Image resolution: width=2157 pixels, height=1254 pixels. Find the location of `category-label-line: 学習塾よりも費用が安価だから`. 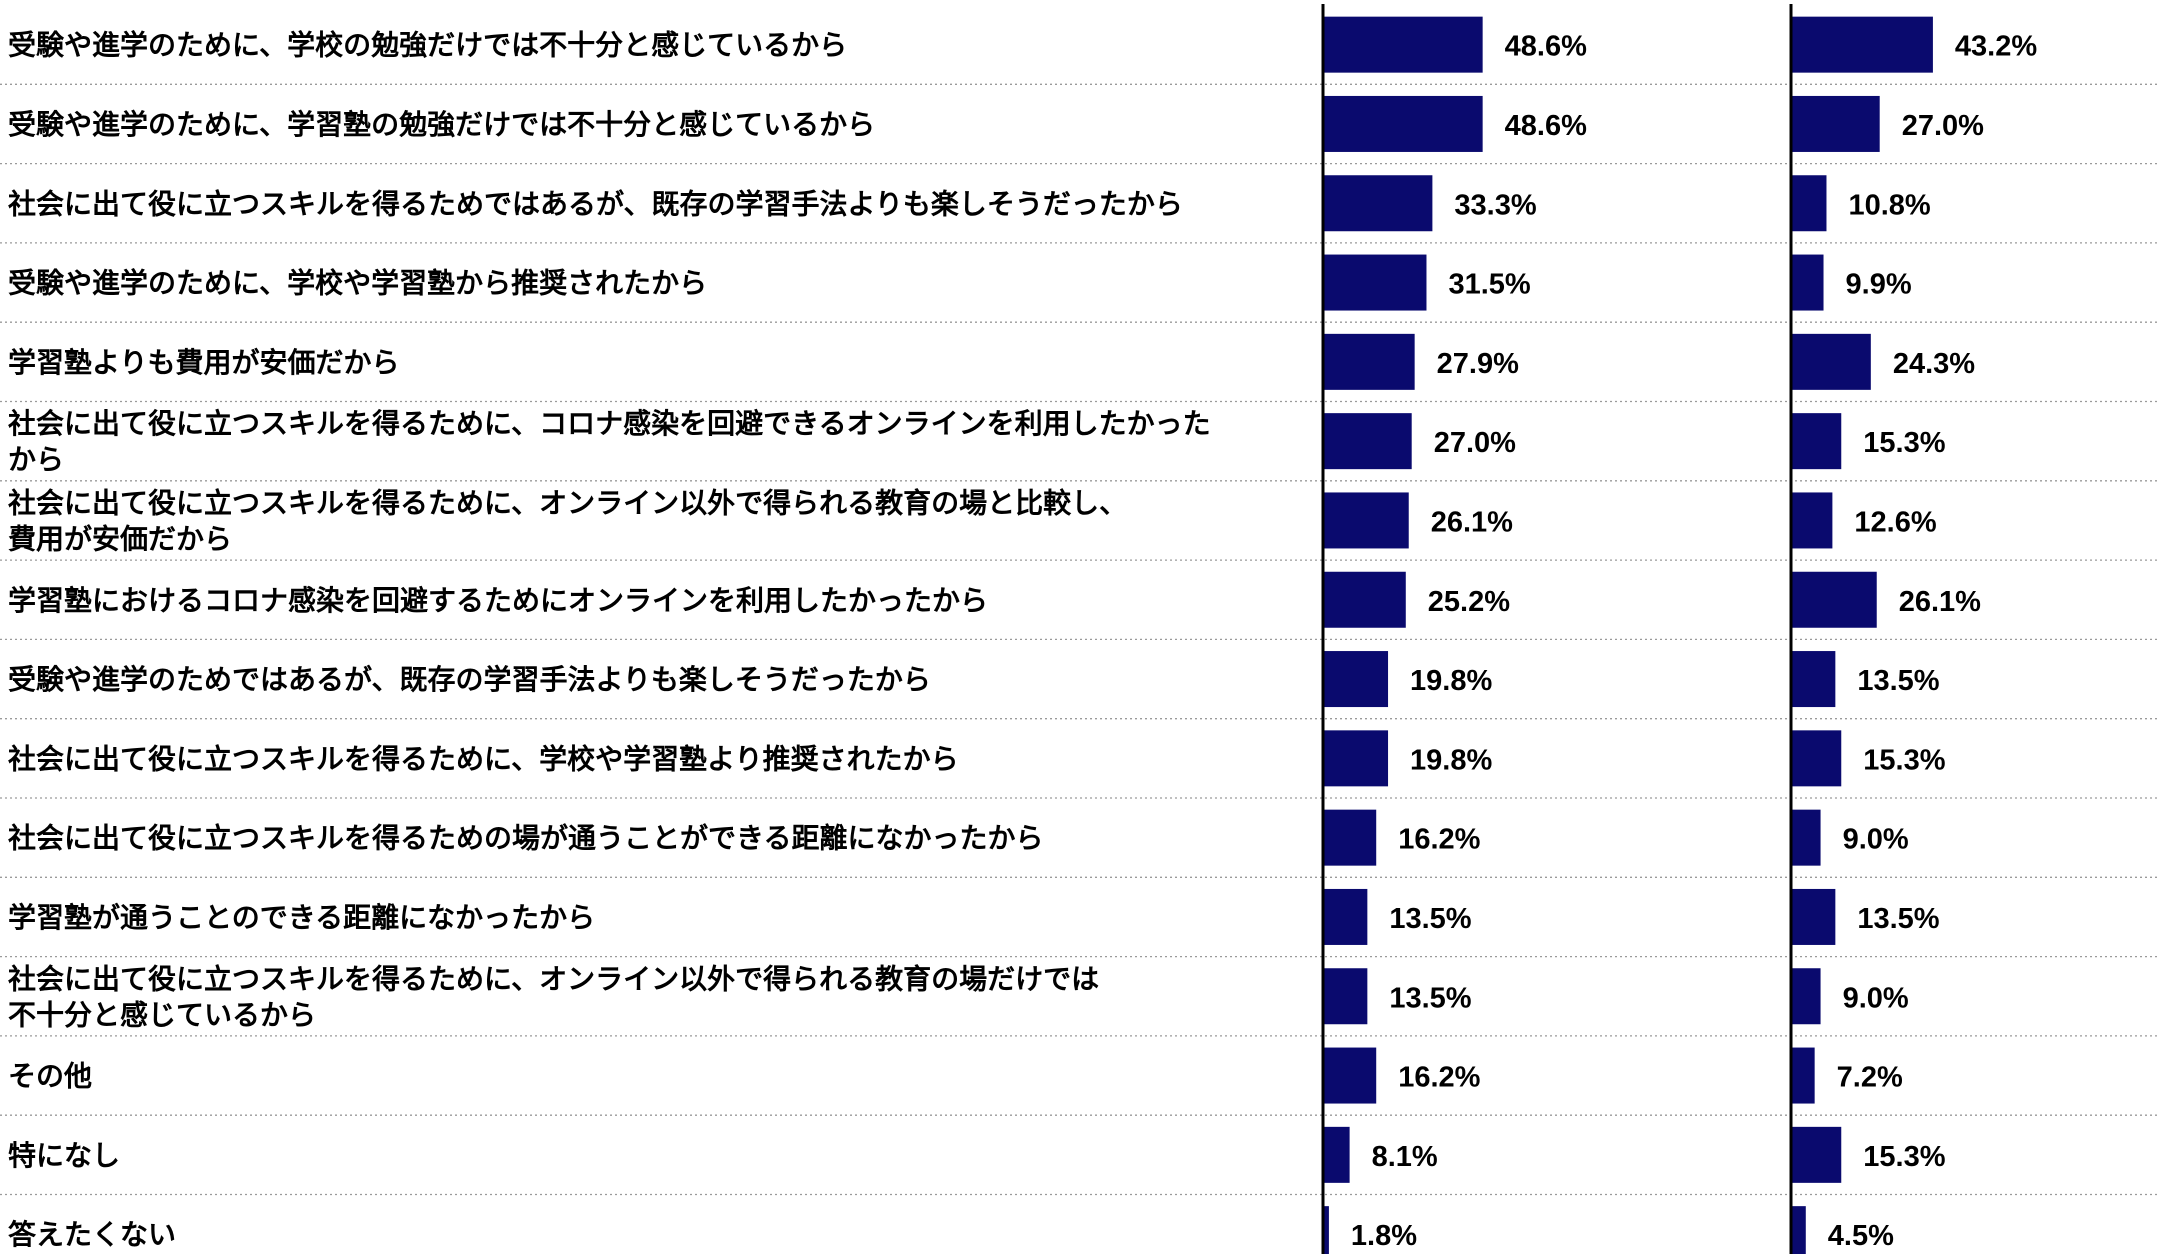

category-label-line: 学習塾よりも費用が安価だから is located at coordinates (203, 362).